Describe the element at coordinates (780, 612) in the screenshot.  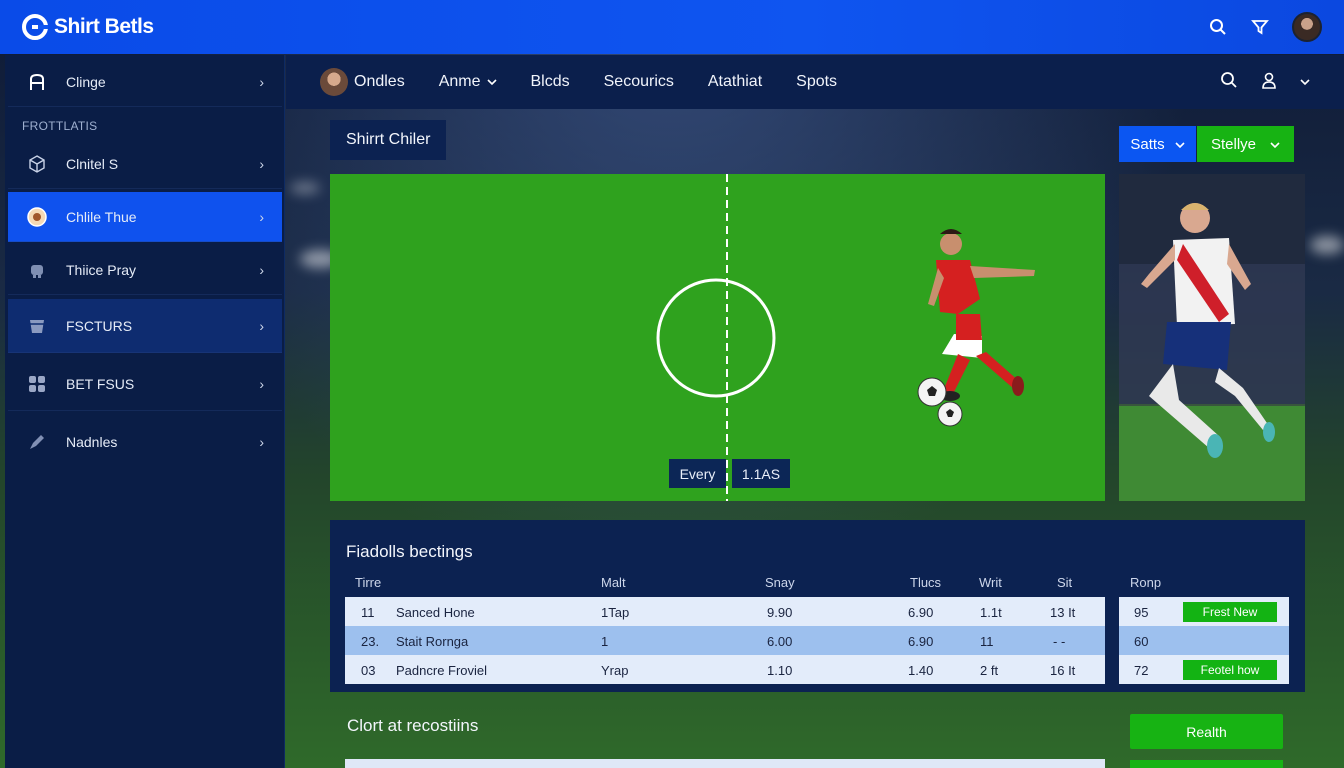
I see `row-snay: 9.90` at that location.